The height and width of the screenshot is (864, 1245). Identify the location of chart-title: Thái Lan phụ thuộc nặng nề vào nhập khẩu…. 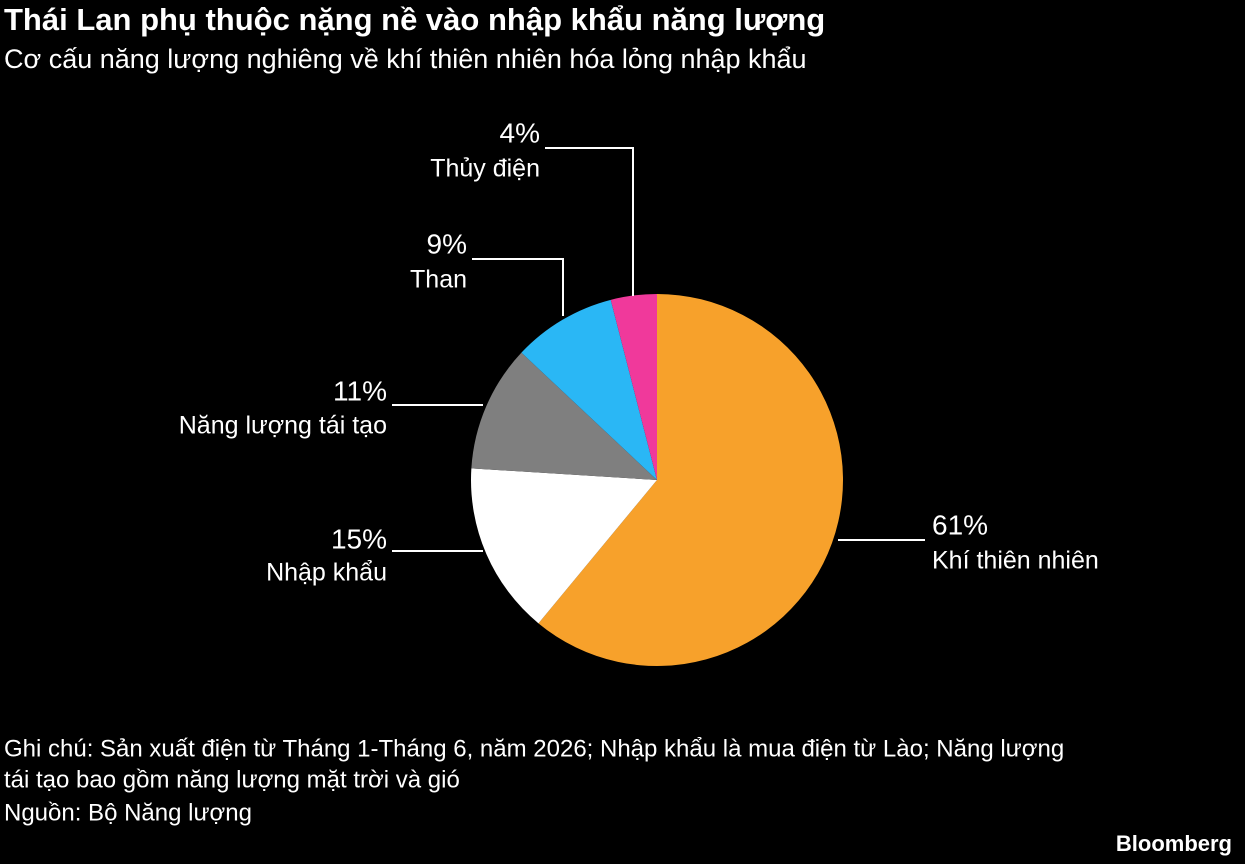
(414, 19).